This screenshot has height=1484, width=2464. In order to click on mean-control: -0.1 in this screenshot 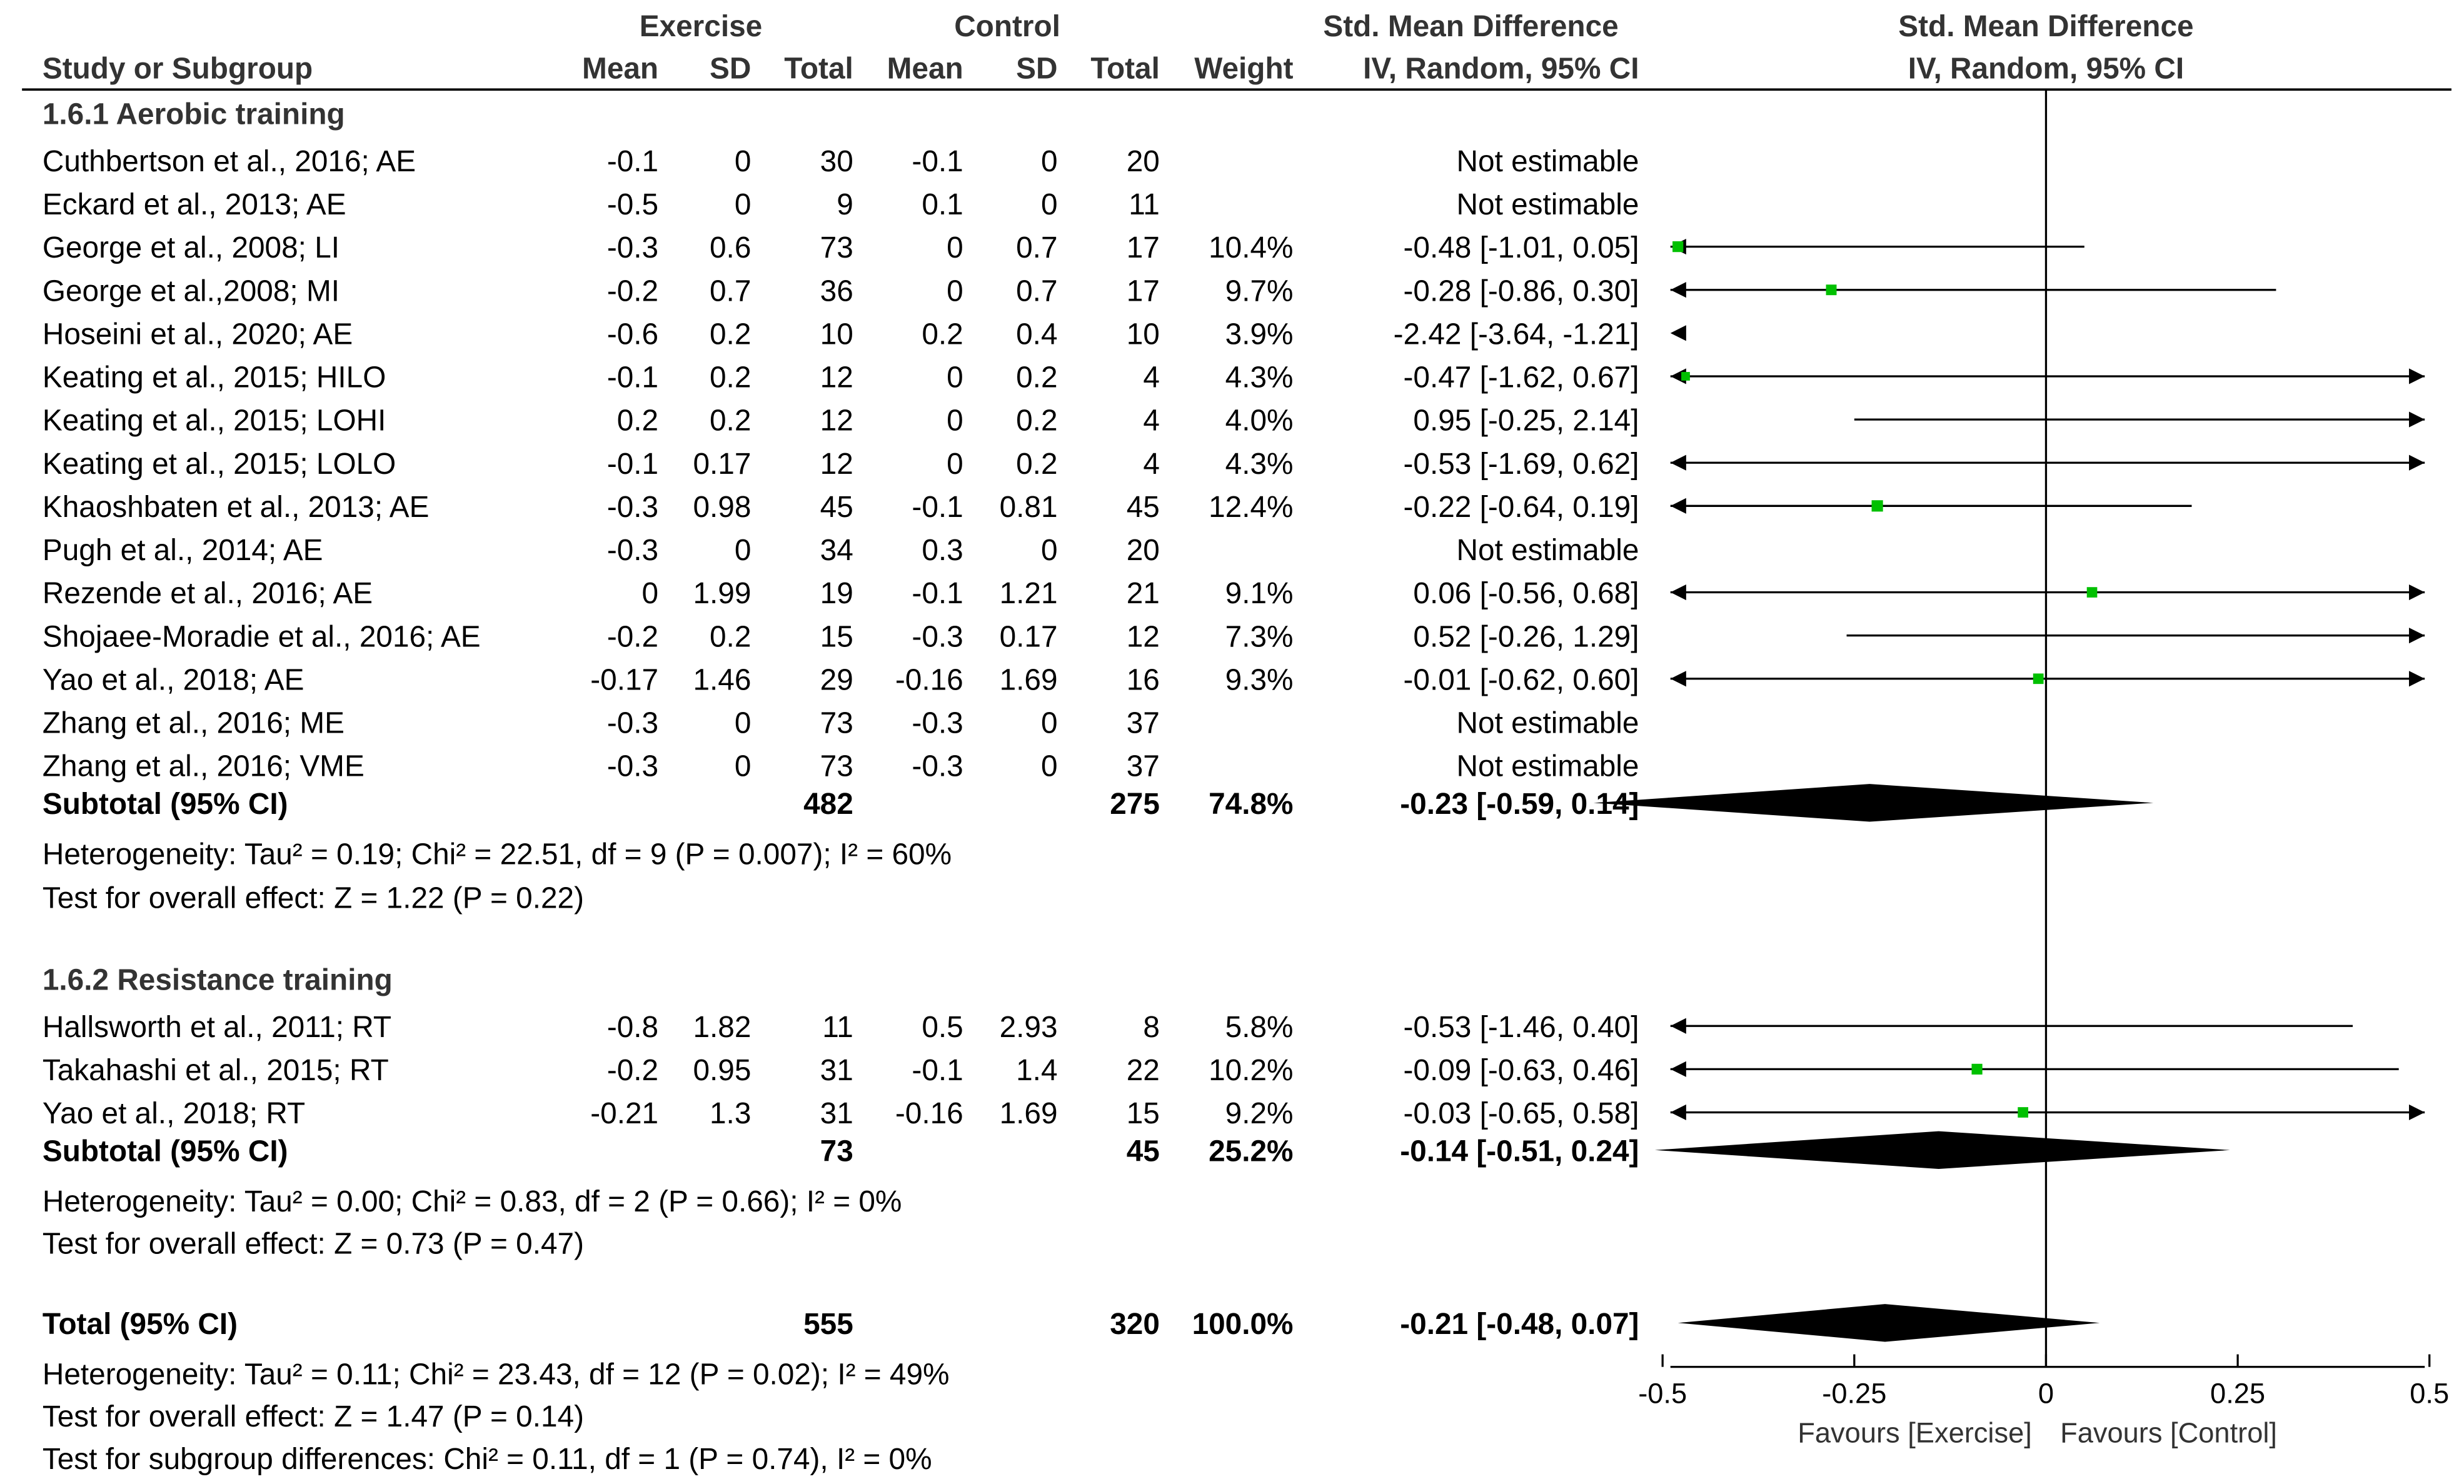, I will do `click(937, 1070)`.